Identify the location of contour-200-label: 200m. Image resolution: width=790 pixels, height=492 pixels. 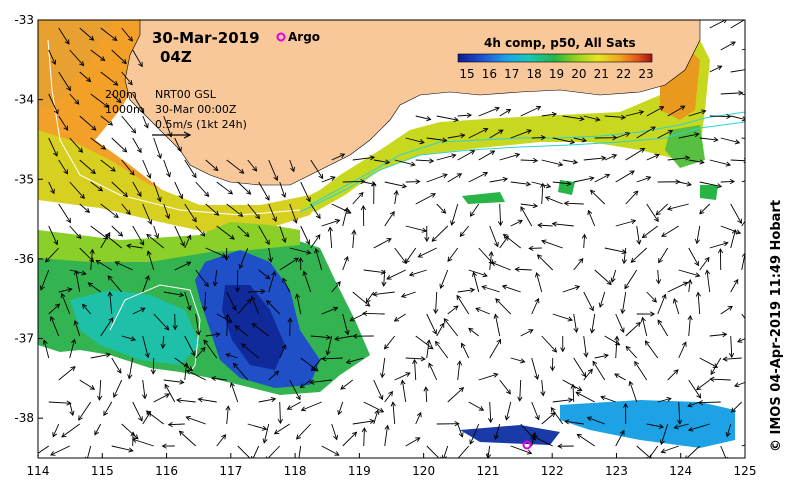
(121, 94).